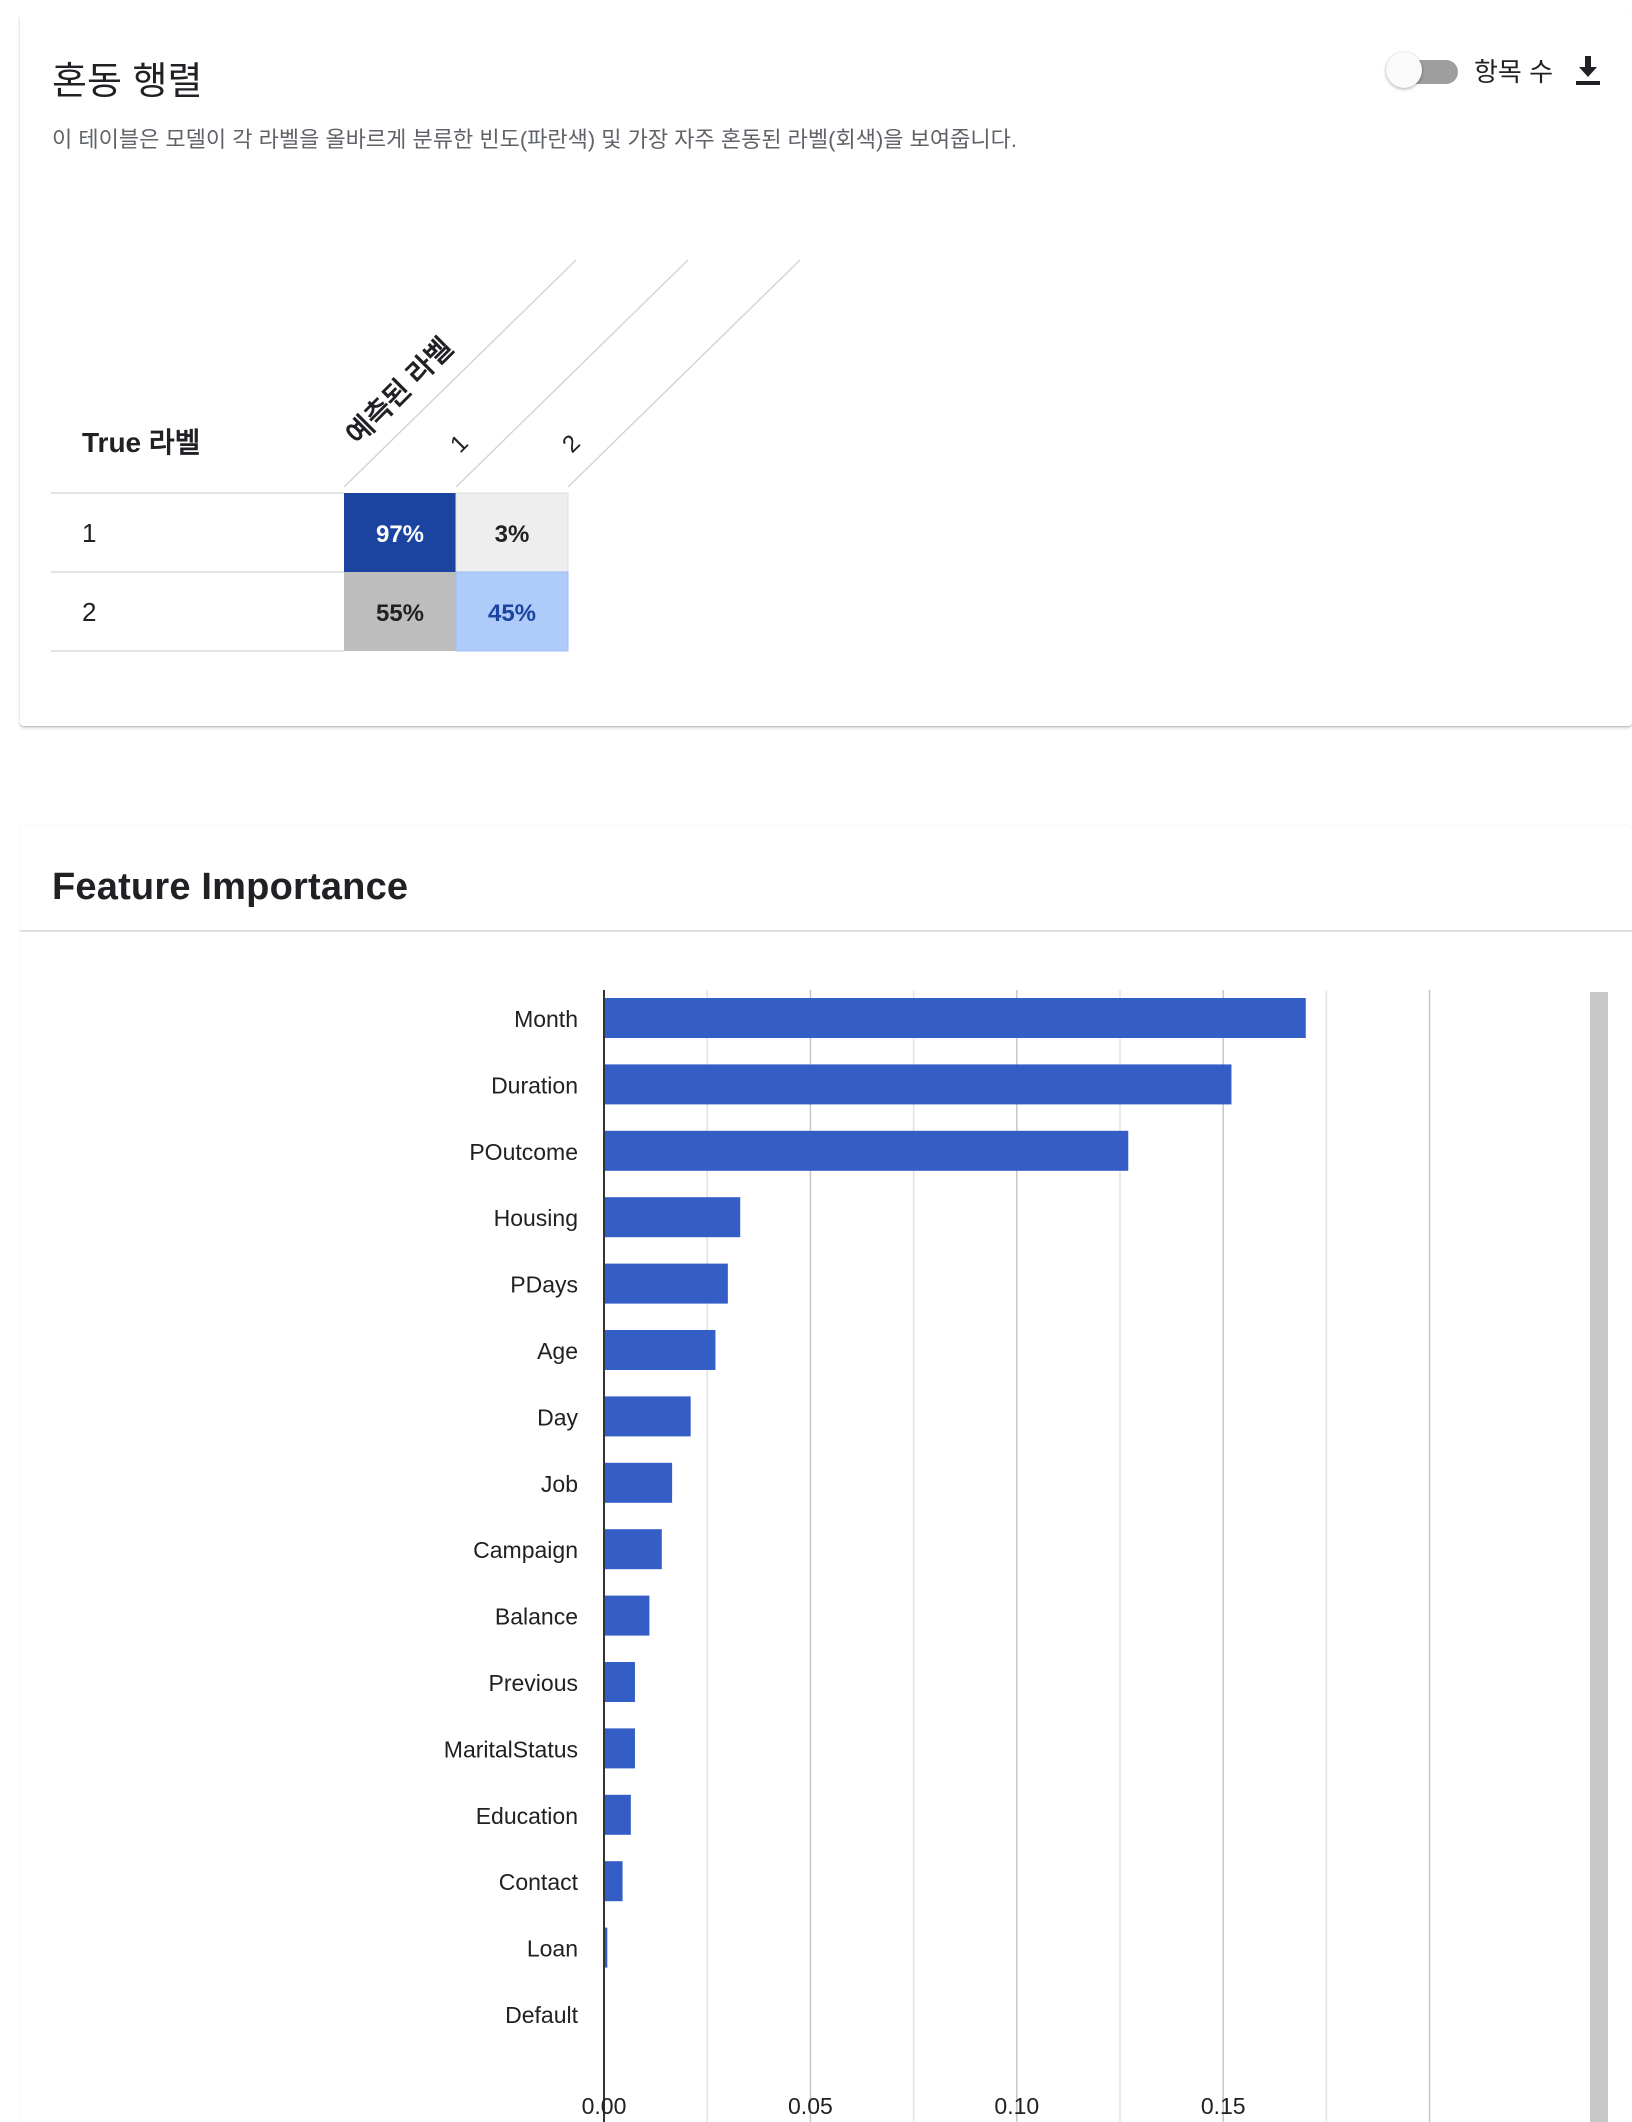 This screenshot has width=1632, height=2122. What do you see at coordinates (89, 612) in the screenshot?
I see `true-label-2: 2` at bounding box center [89, 612].